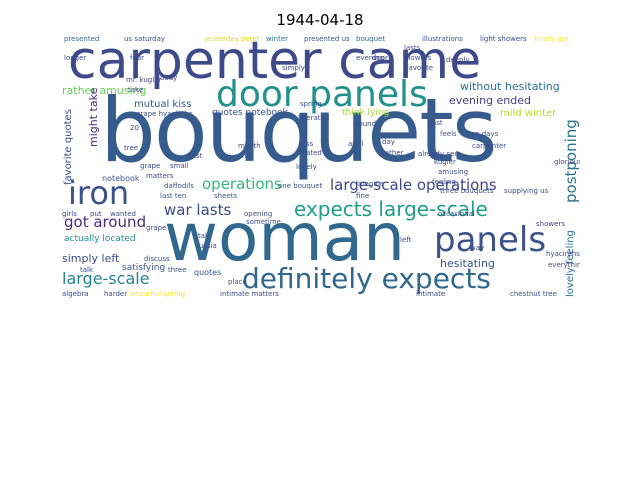 This screenshot has width=640, height=480. I want to click on word-supplying-us: supplying us, so click(526, 191).